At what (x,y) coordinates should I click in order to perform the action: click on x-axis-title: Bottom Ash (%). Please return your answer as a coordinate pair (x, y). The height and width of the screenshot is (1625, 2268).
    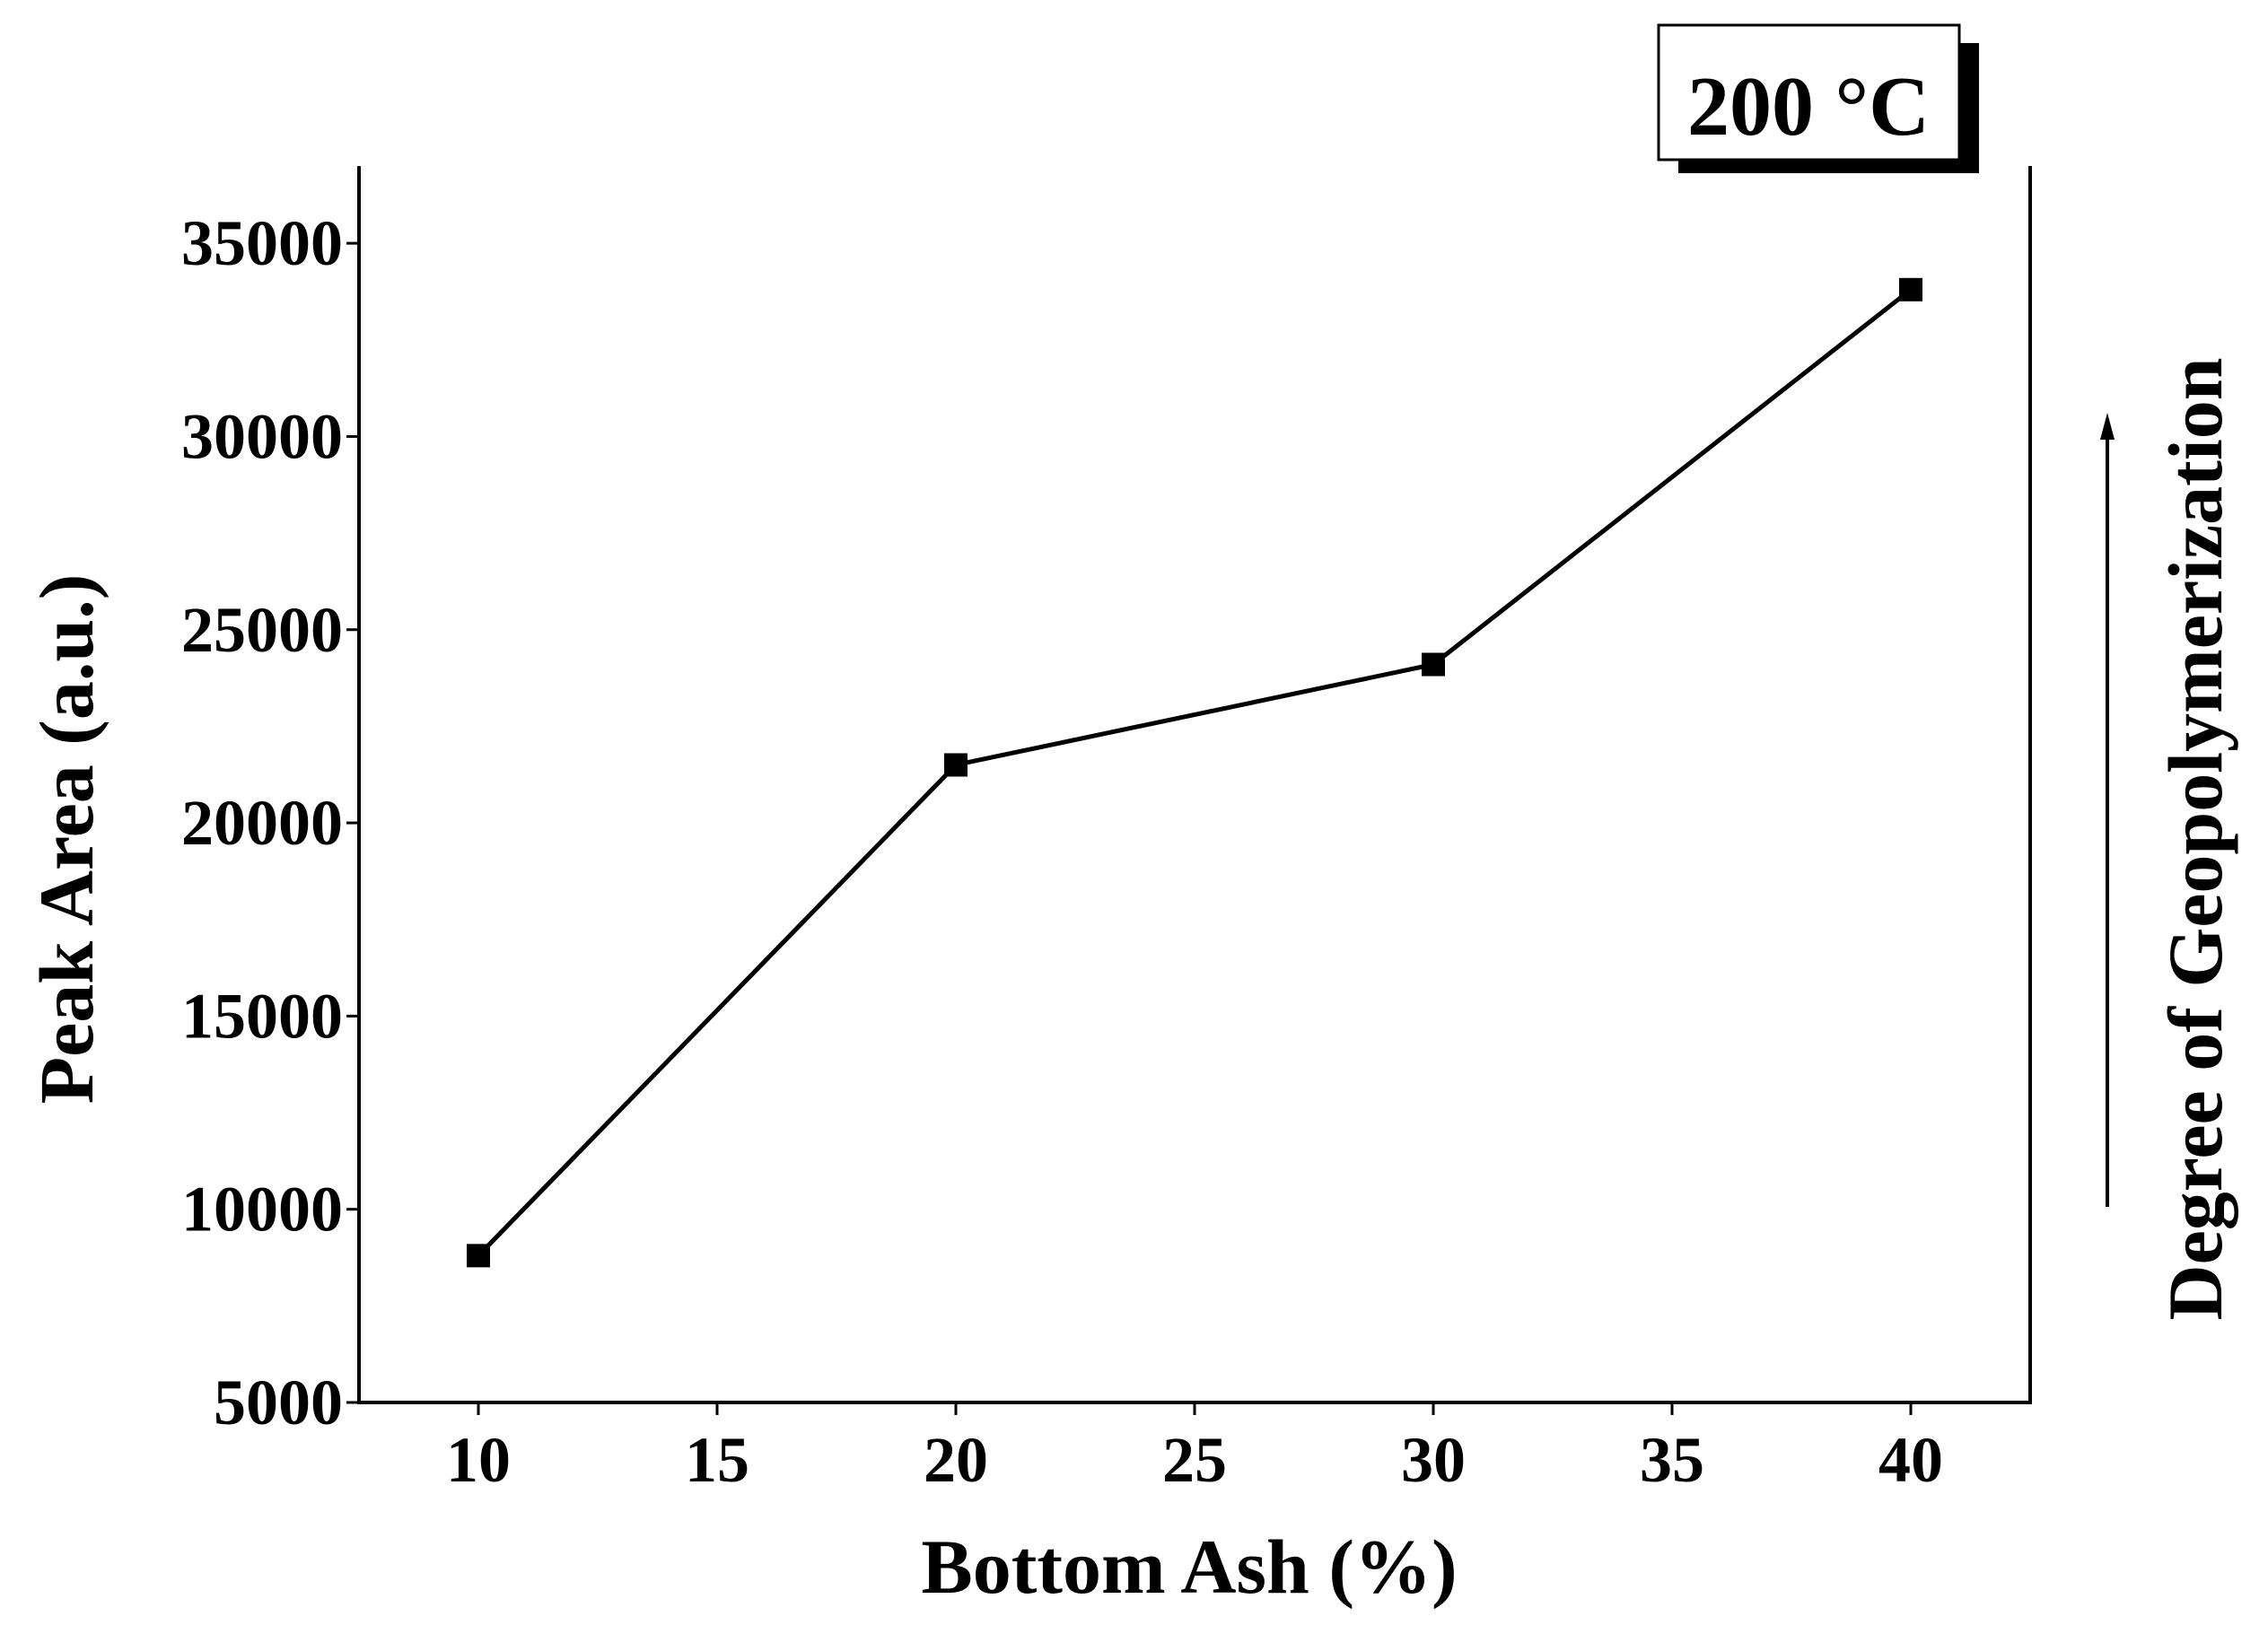
    Looking at the image, I should click on (1189, 1567).